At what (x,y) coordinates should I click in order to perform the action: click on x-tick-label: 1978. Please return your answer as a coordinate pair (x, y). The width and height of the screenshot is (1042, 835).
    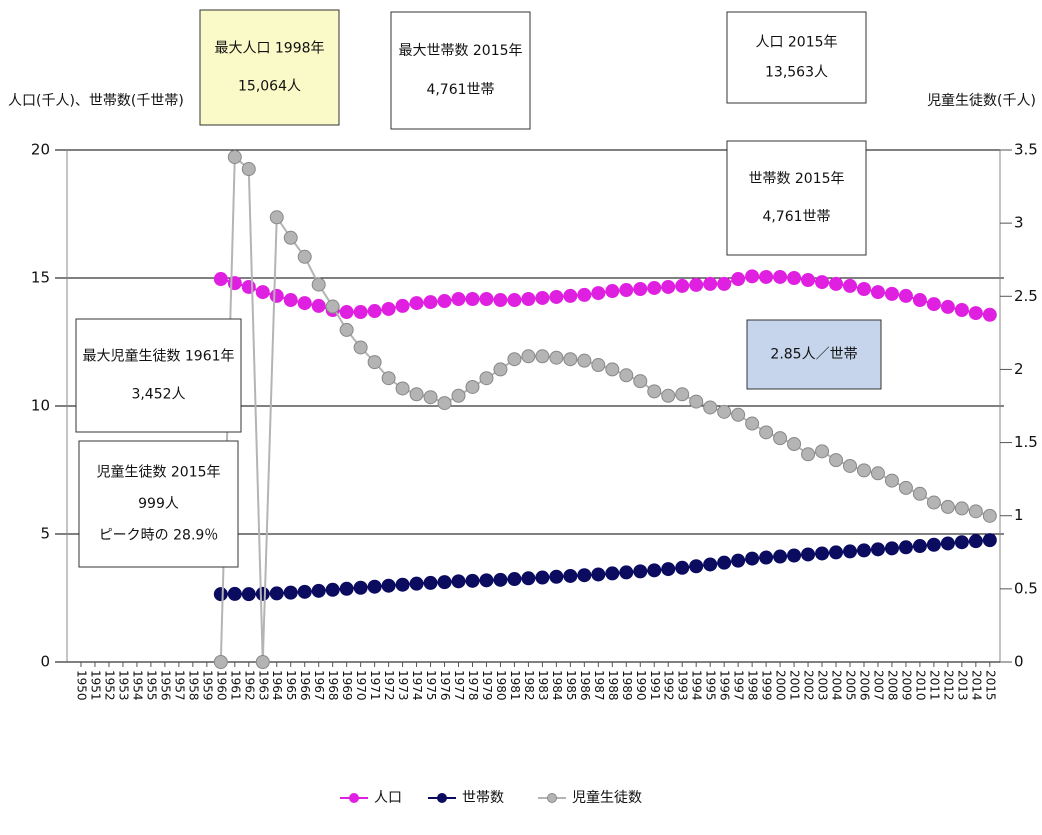
    Looking at the image, I should click on (473, 685).